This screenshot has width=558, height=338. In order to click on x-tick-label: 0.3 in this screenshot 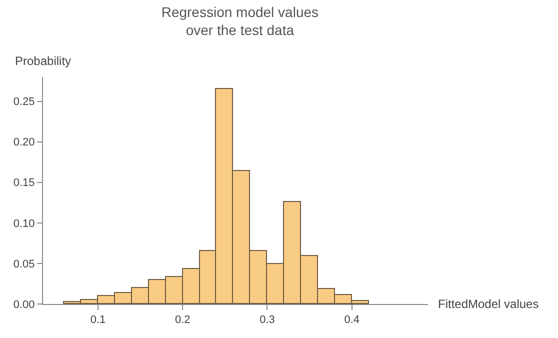, I will do `click(267, 320)`.